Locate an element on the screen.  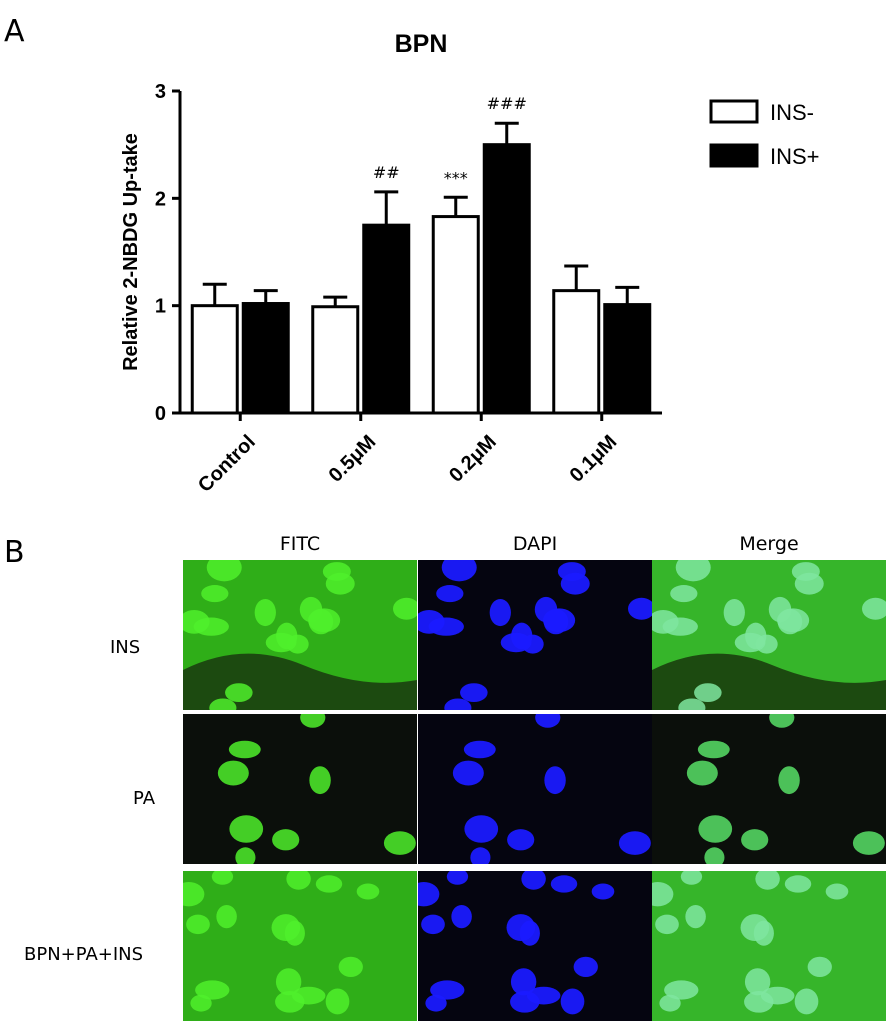
legend-label-1: INS+ is located at coordinates (795, 156).